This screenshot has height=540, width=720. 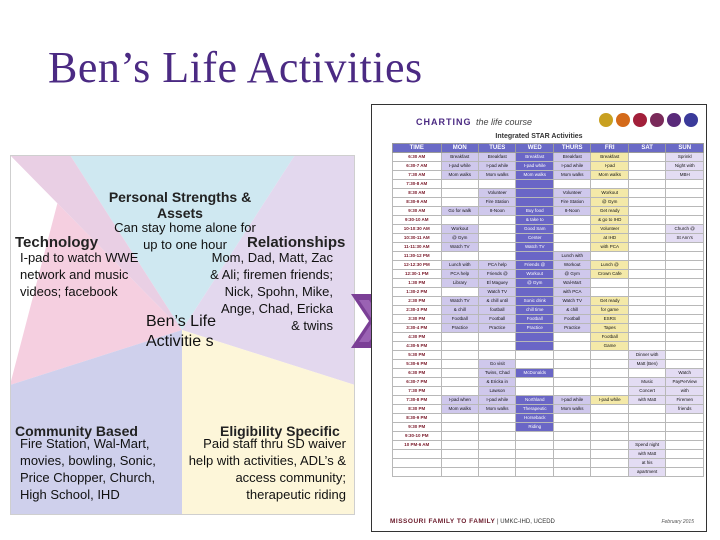 I want to click on time-cell: 11:30-12 PM, so click(x=417, y=256).